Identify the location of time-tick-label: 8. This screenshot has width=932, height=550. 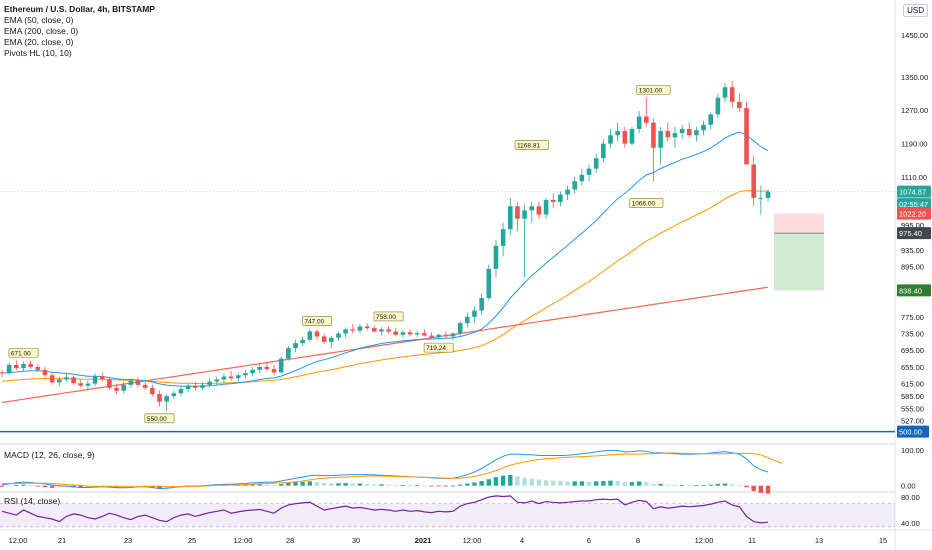
(638, 540).